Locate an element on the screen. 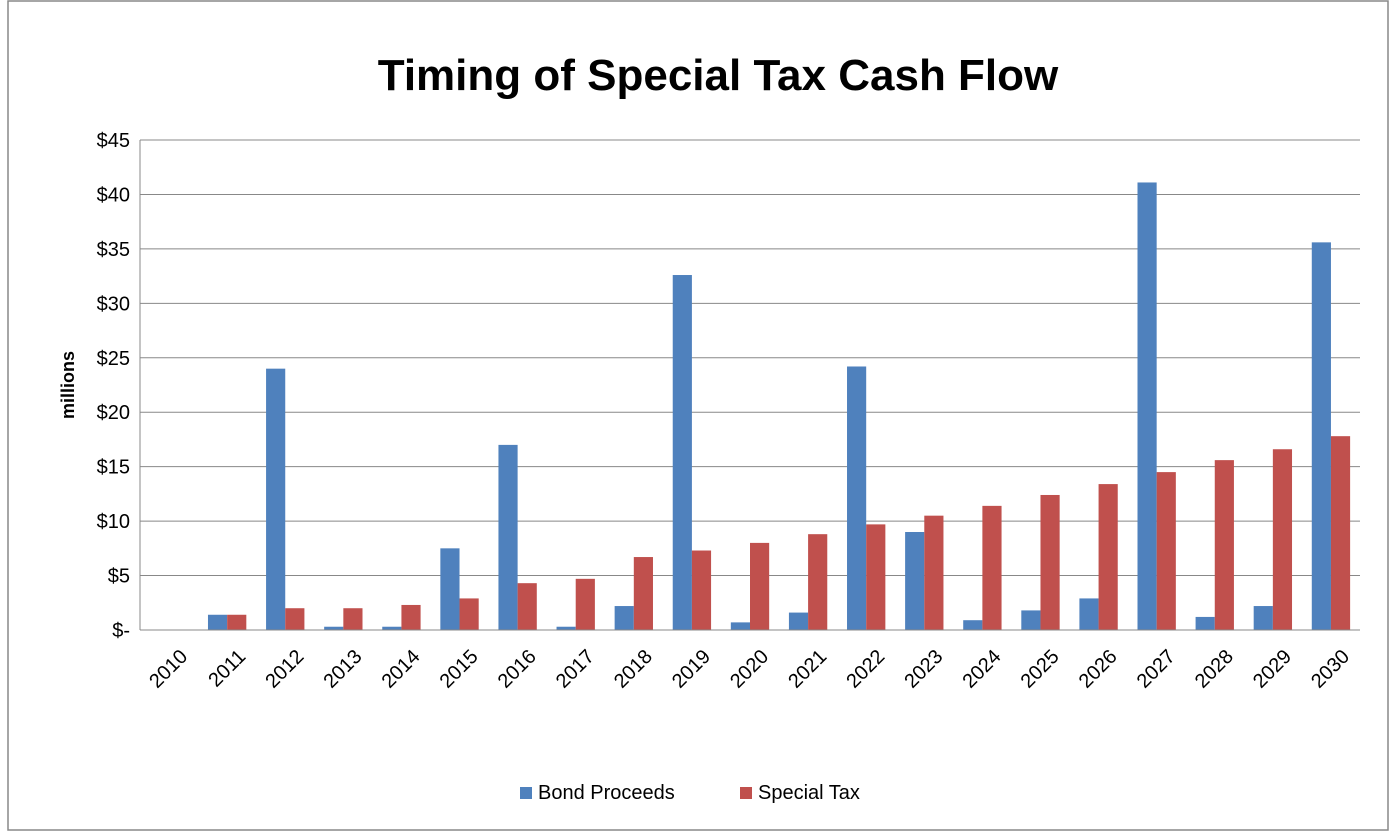 This screenshot has width=1390, height=831. y-tick-label: $30 is located at coordinates (113, 304).